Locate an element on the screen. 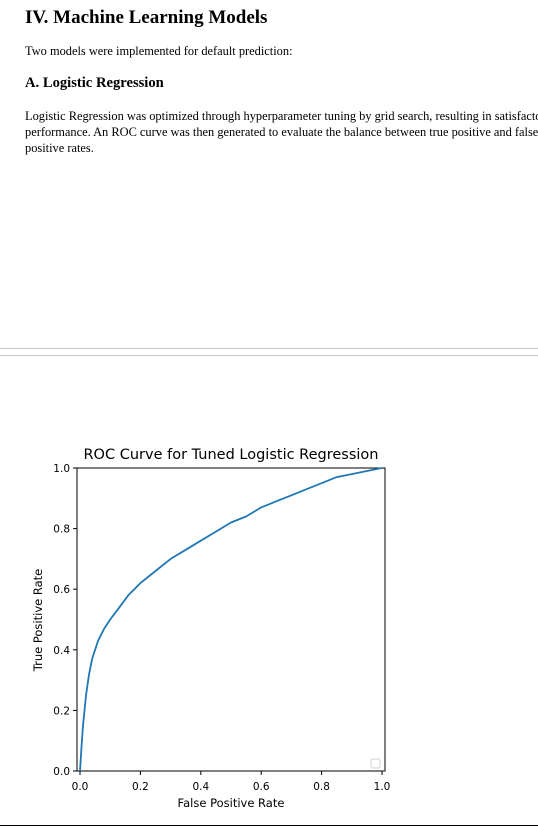 The height and width of the screenshot is (826, 538). chart-title: ROC Curve for Tuned Logistic Regression is located at coordinates (230, 455).